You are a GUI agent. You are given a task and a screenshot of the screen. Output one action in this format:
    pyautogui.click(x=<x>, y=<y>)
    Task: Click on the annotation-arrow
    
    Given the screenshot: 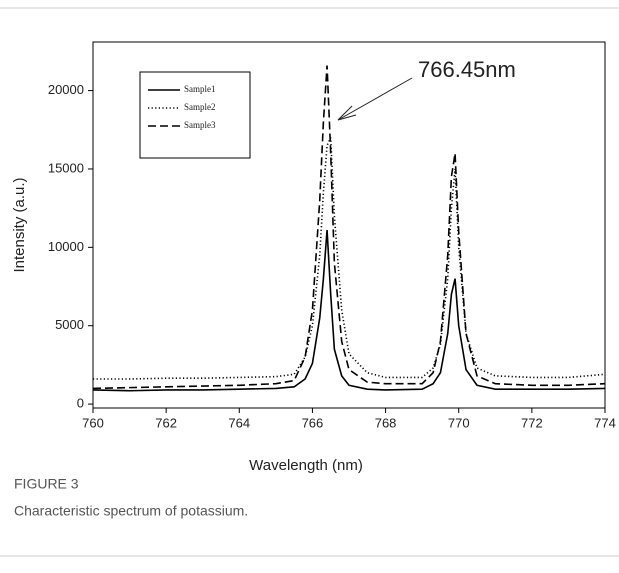 What is the action you would take?
    pyautogui.click(x=375, y=99)
    